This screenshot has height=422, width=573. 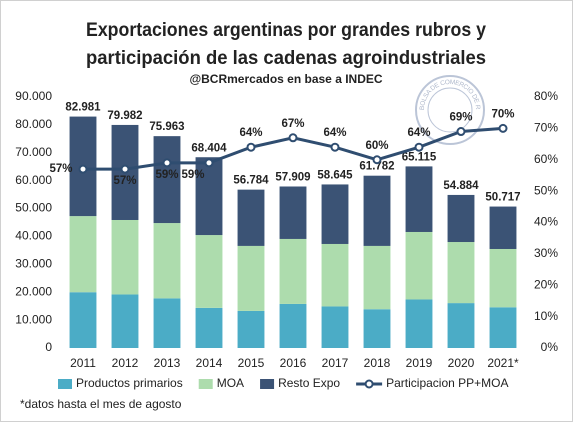 What do you see at coordinates (419, 157) in the screenshot?
I see `total-label: 65.115` at bounding box center [419, 157].